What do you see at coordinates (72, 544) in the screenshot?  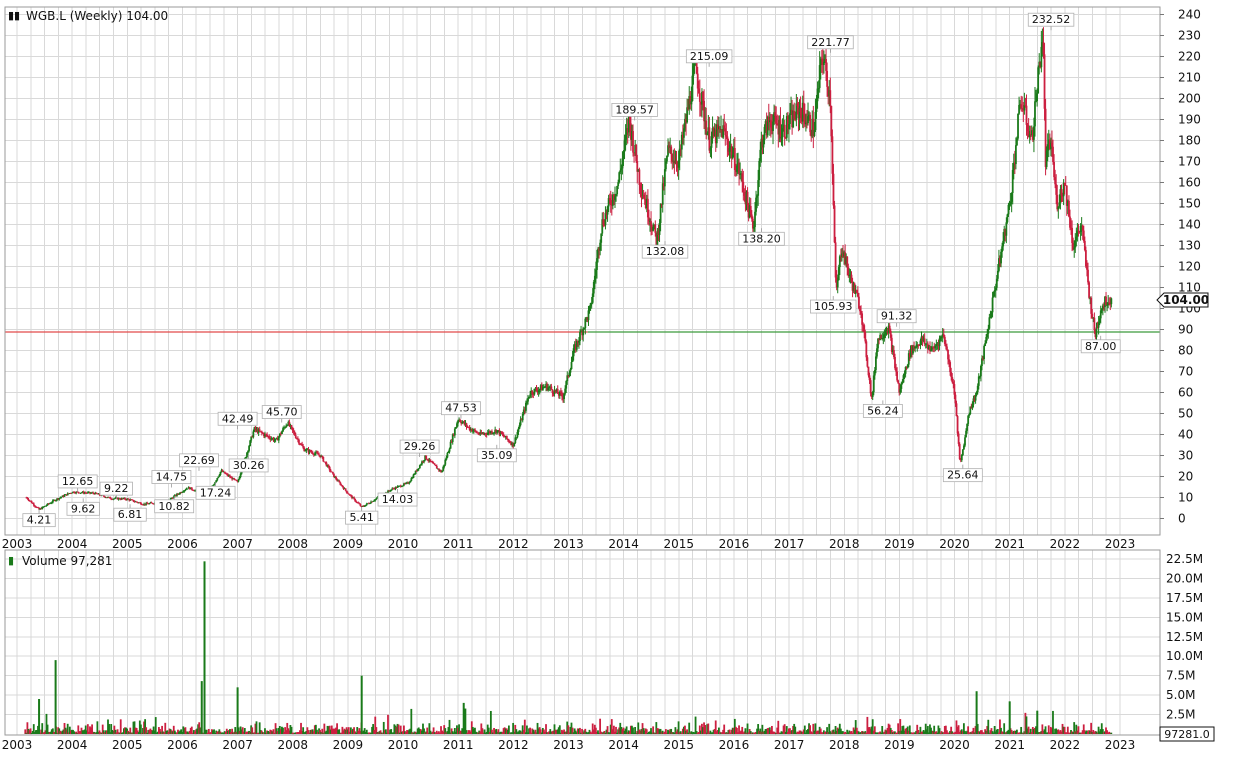 I see `x-tick-label: 2004` at bounding box center [72, 544].